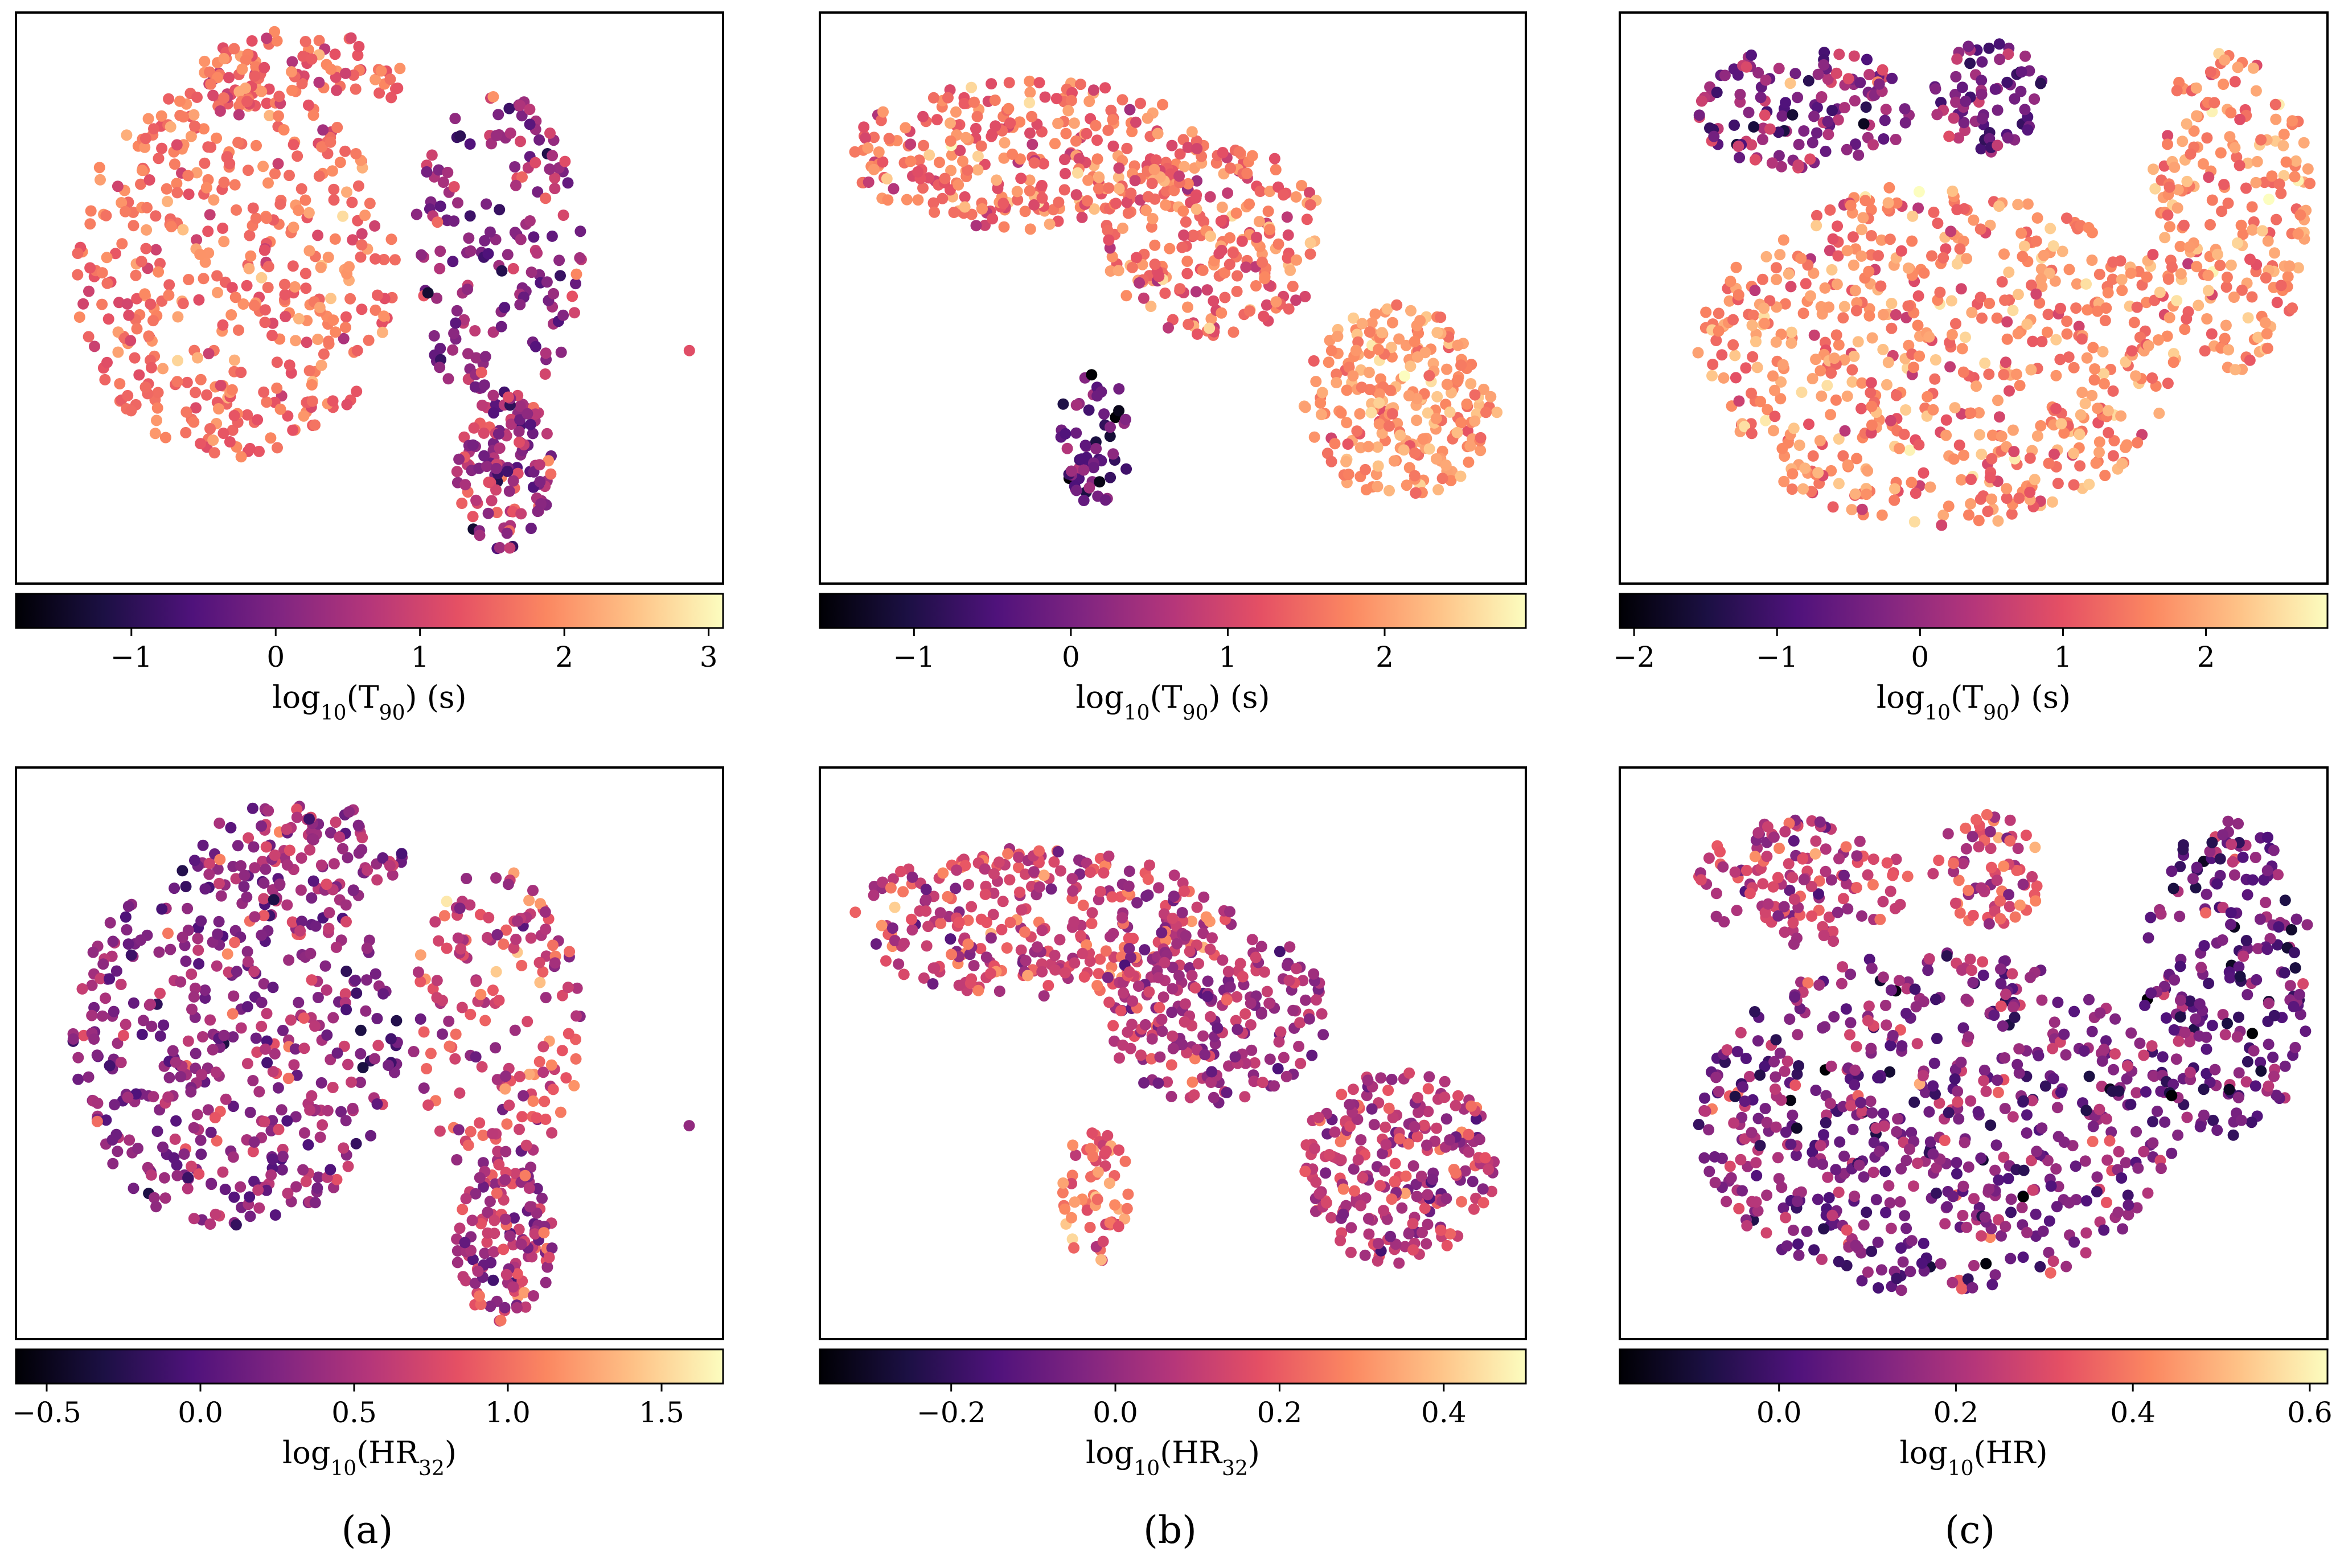 Image resolution: width=2340 pixels, height=1568 pixels. Describe the element at coordinates (200, 1412) in the screenshot. I see `colorbar-tick-label: 0.0` at that location.